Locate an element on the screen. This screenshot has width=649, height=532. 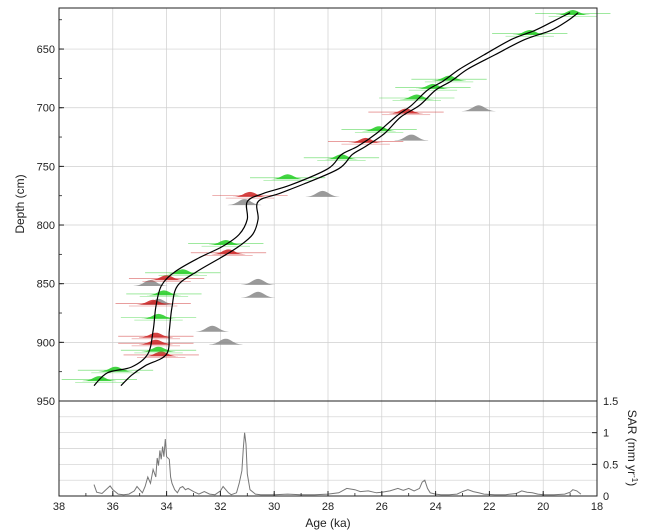
sar-tick-label: 0.5 is located at coordinates (610, 465).